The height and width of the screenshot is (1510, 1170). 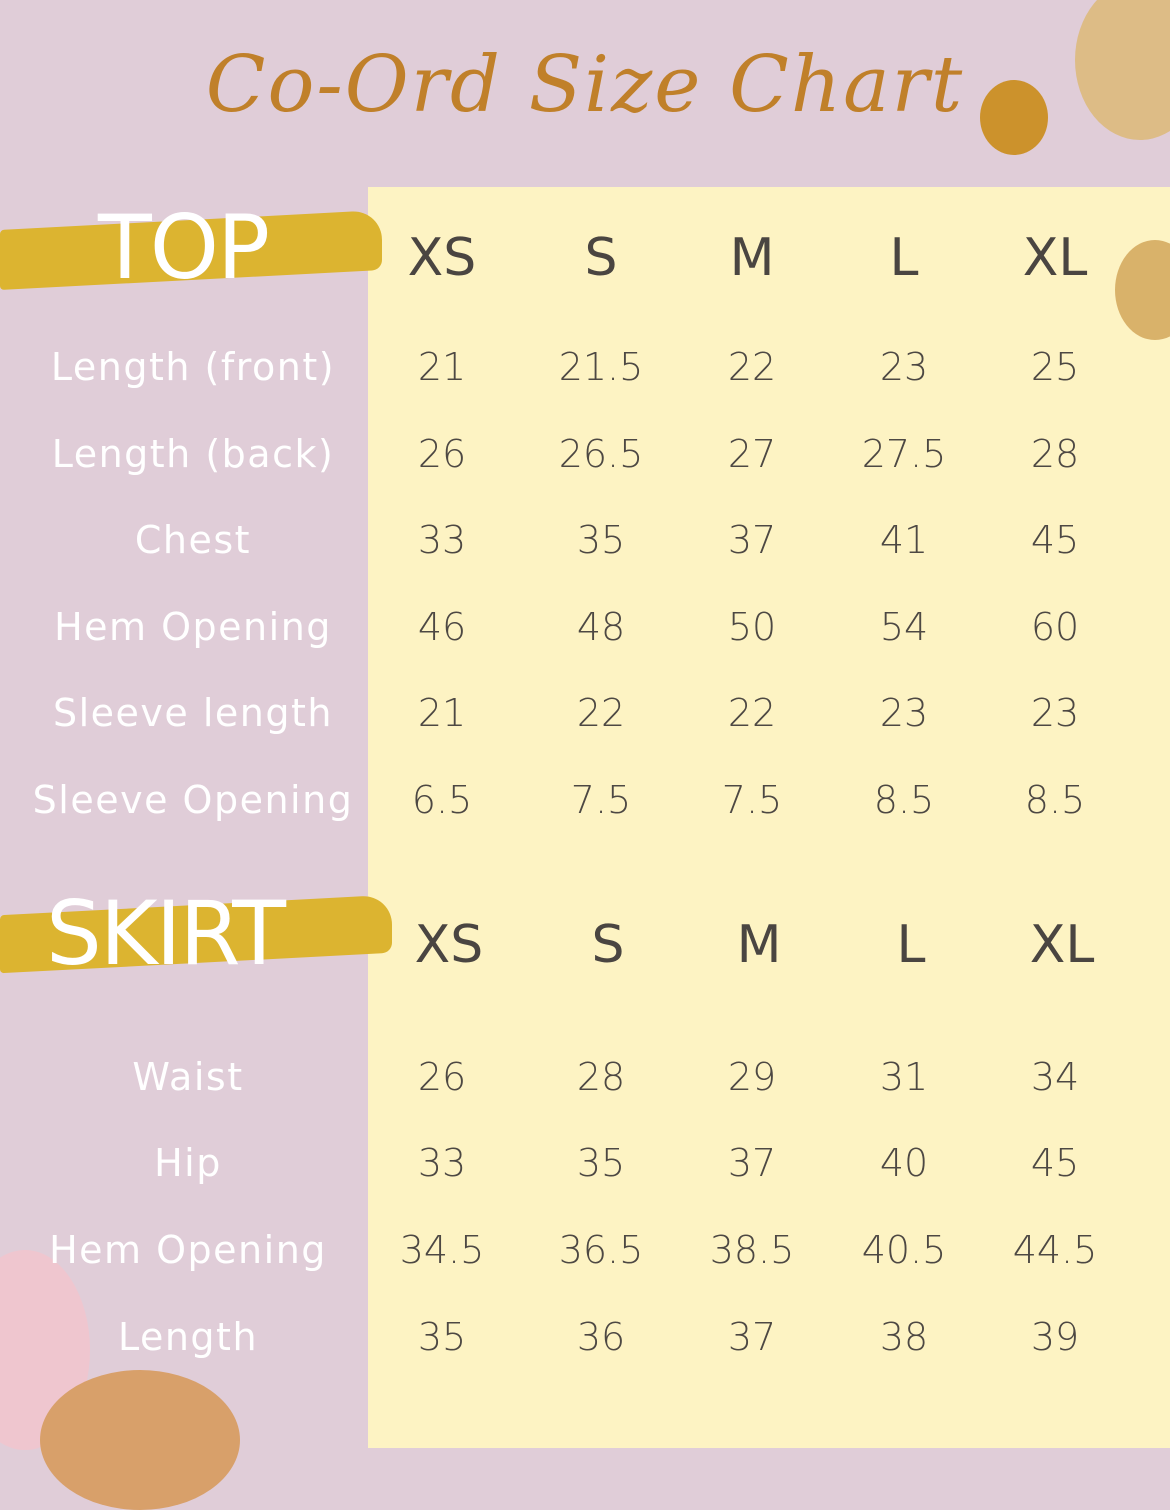 I want to click on top-cell: 54, so click(x=904, y=627).